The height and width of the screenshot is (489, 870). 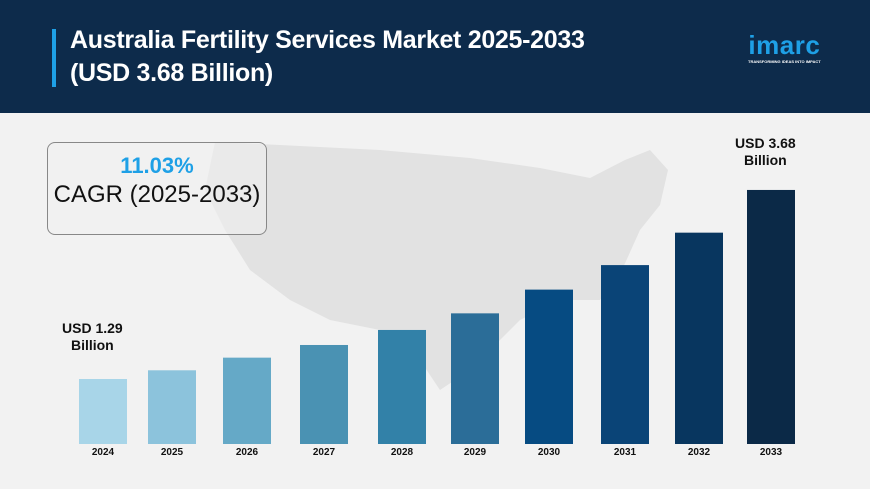 I want to click on x-tick-label: 2032, so click(x=699, y=452).